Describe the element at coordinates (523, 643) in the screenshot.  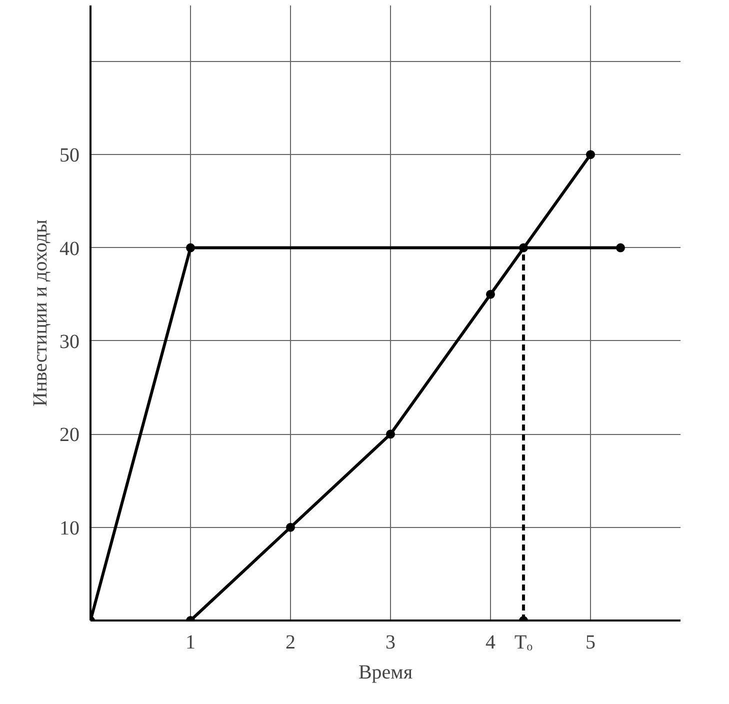
I see `x-tick-label: Tₒ` at that location.